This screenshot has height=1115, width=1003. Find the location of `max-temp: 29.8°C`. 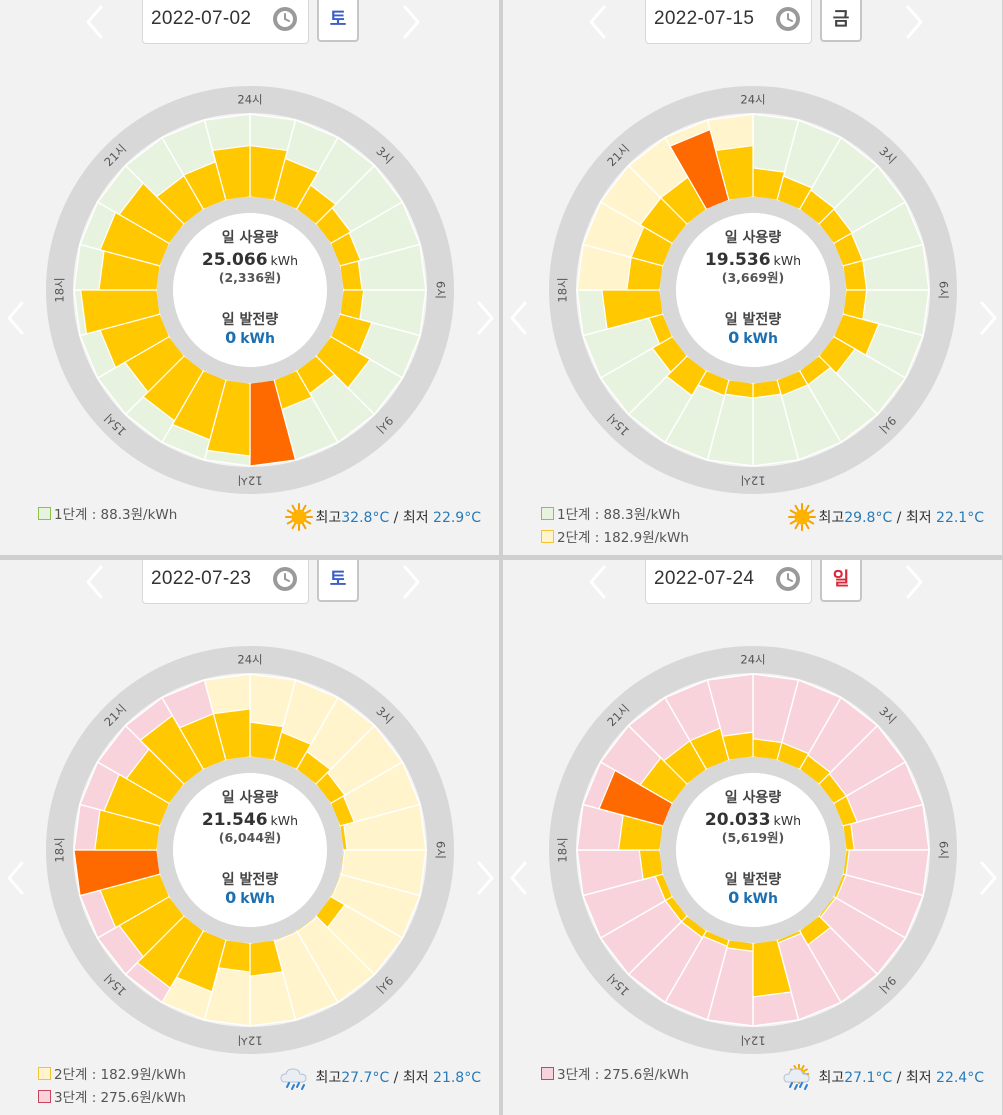

max-temp: 29.8°C is located at coordinates (868, 518).